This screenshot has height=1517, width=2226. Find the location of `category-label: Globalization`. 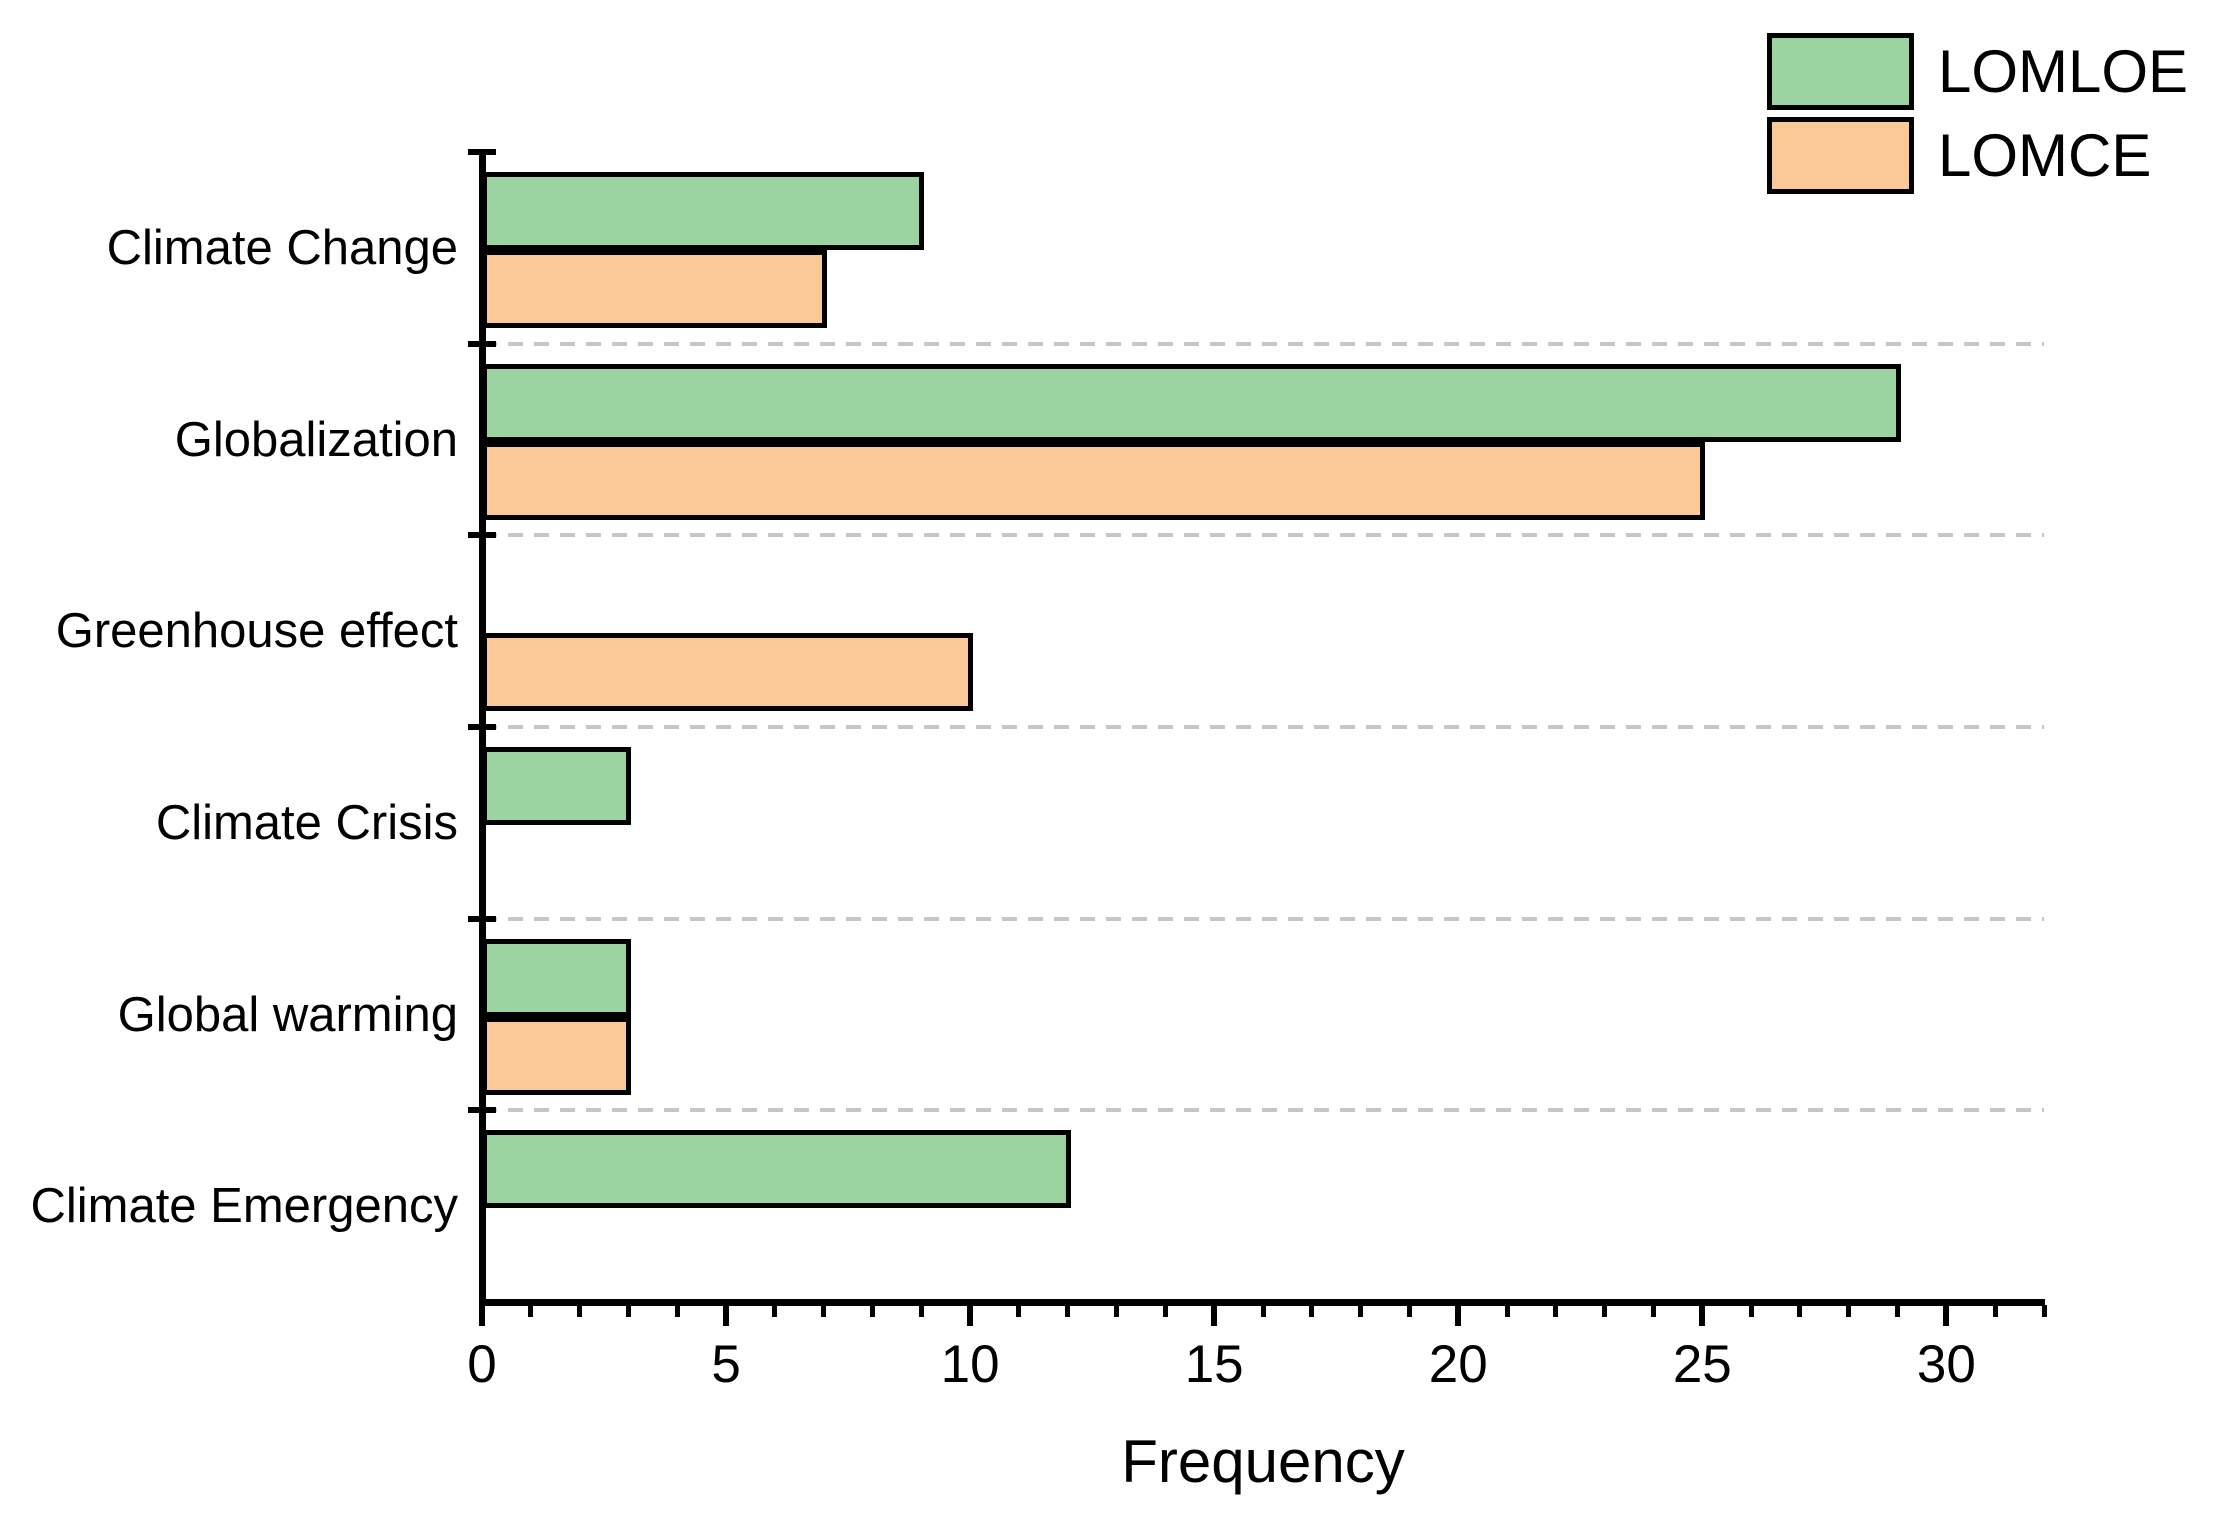

category-label: Globalization is located at coordinates (316, 439).